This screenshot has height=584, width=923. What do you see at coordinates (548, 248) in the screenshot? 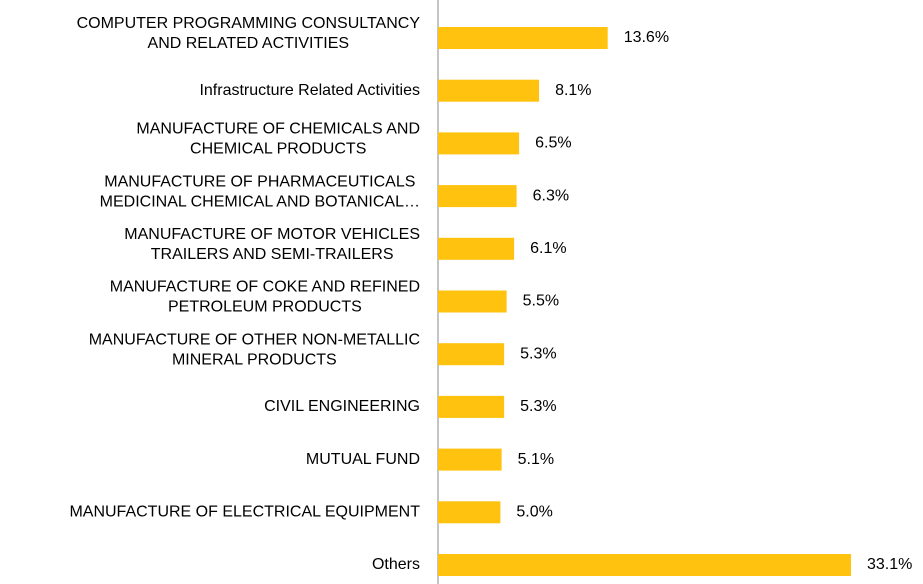
I see `value-label: 6.1%` at bounding box center [548, 248].